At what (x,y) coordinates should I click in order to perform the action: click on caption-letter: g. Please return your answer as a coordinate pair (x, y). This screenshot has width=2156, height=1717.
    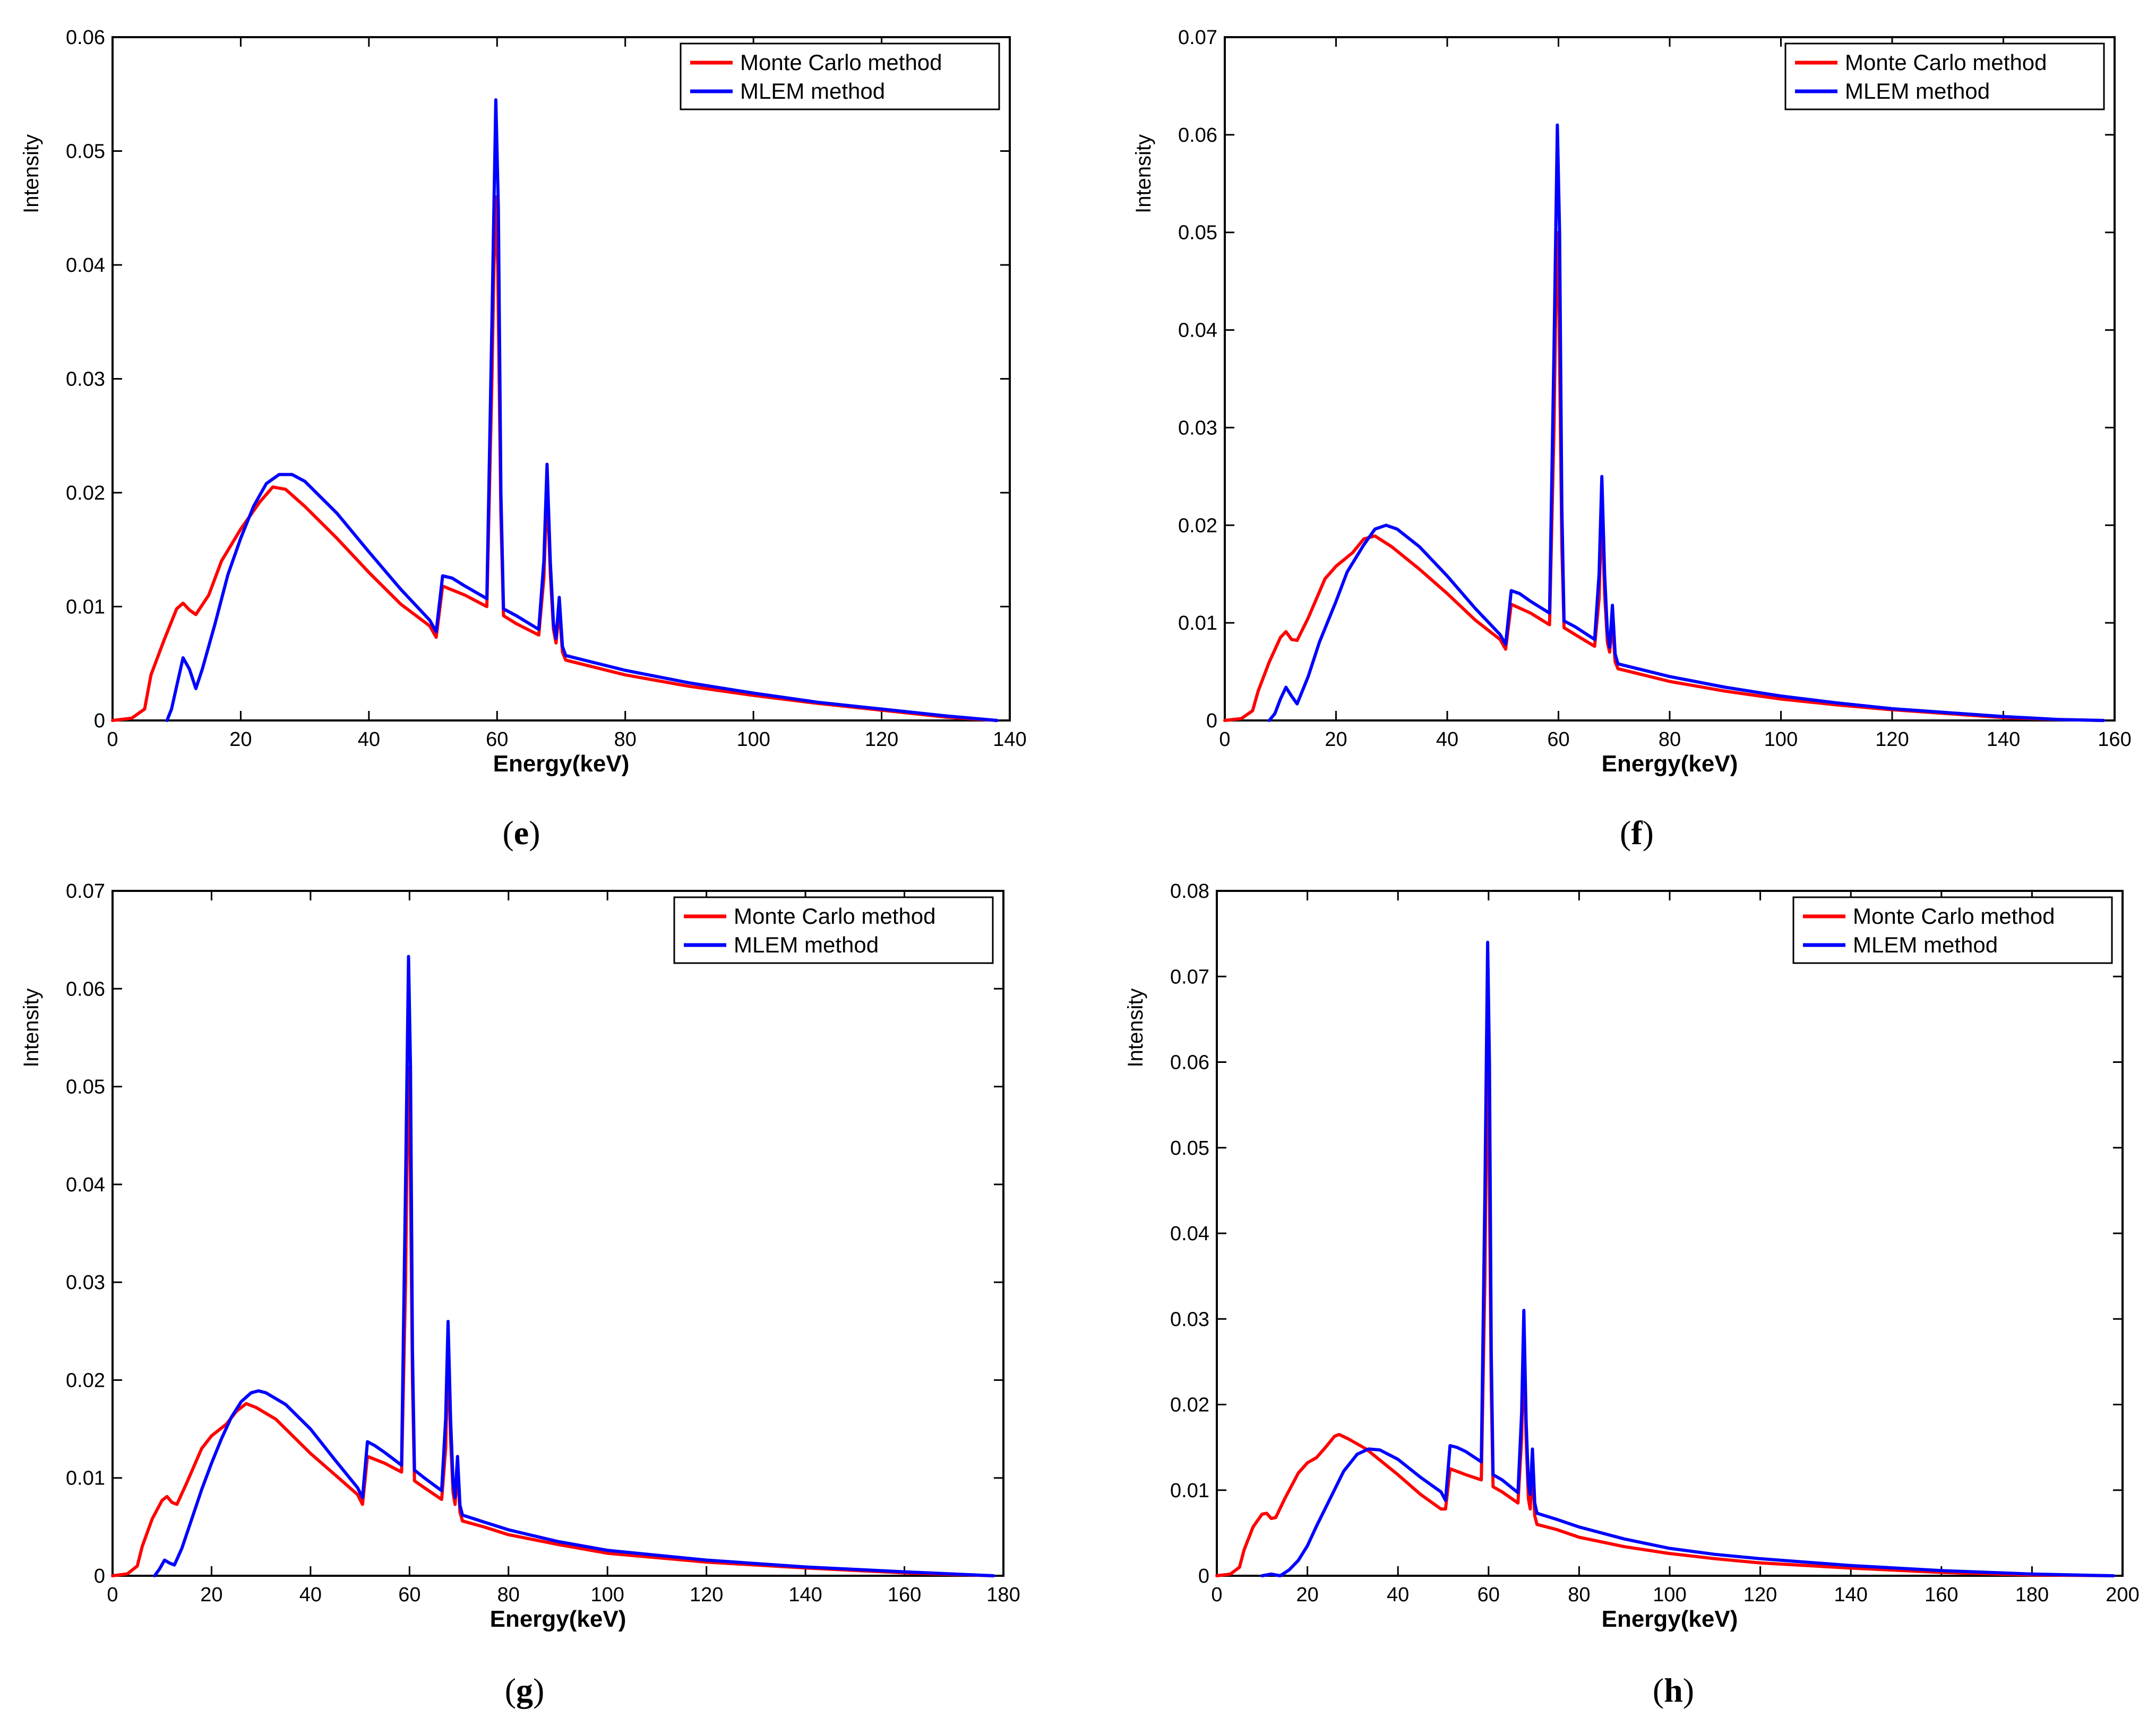
    Looking at the image, I should click on (525, 1690).